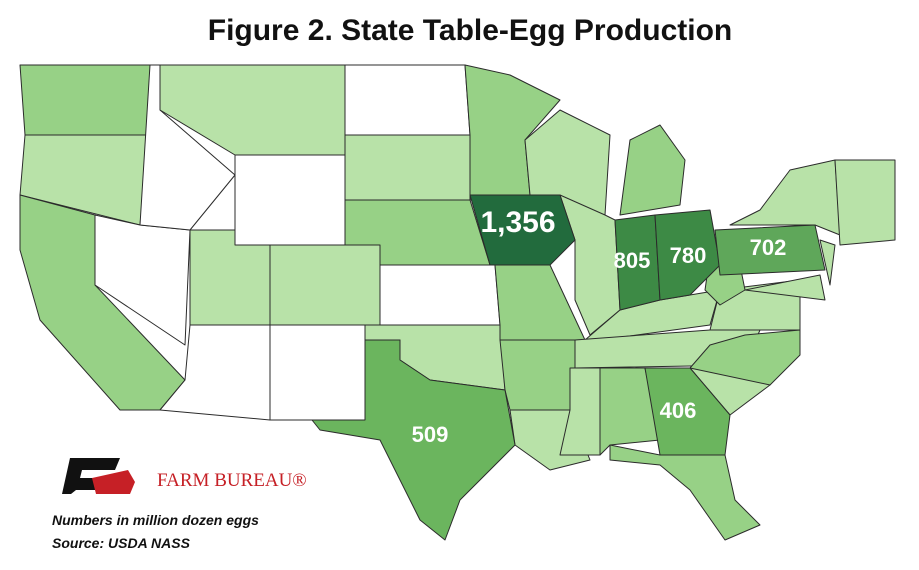  What do you see at coordinates (517, 222) in the screenshot?
I see `value-label: 1,356` at bounding box center [517, 222].